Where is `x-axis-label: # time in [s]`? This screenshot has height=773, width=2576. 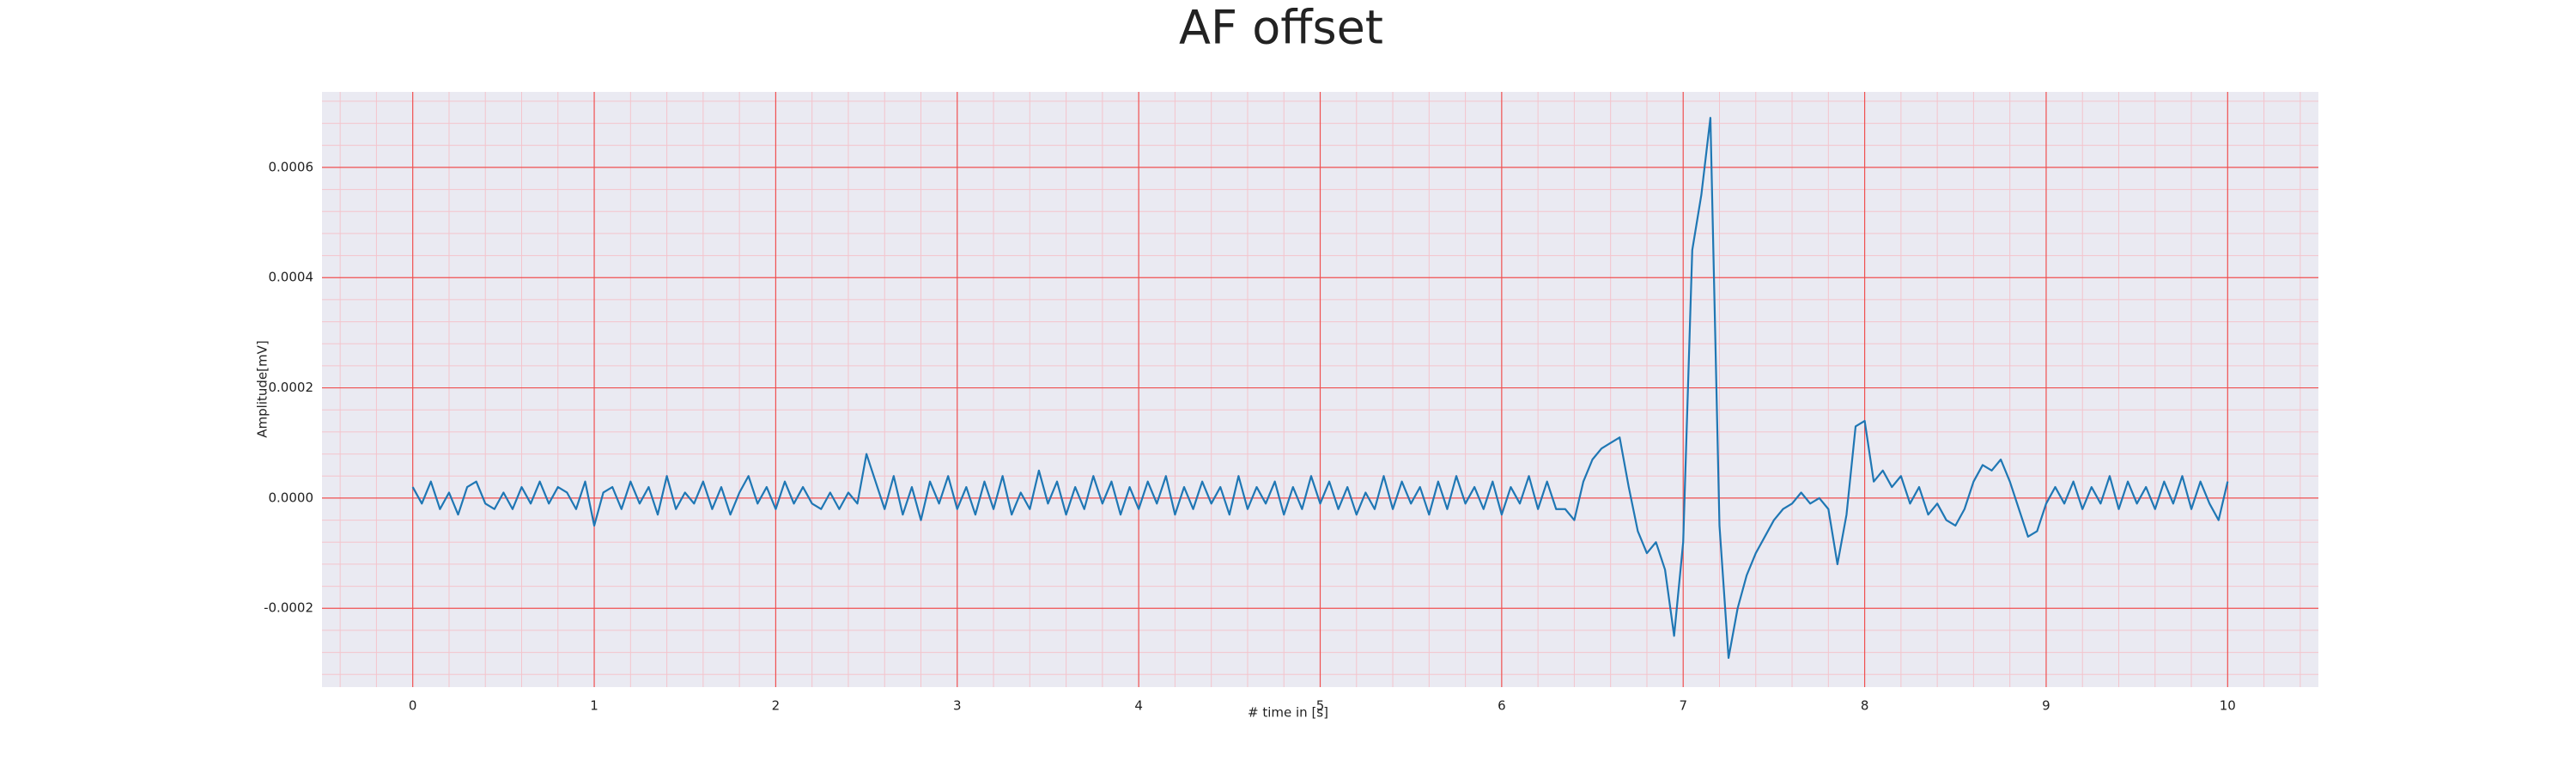
x-axis-label: # time in [s] is located at coordinates (1288, 713).